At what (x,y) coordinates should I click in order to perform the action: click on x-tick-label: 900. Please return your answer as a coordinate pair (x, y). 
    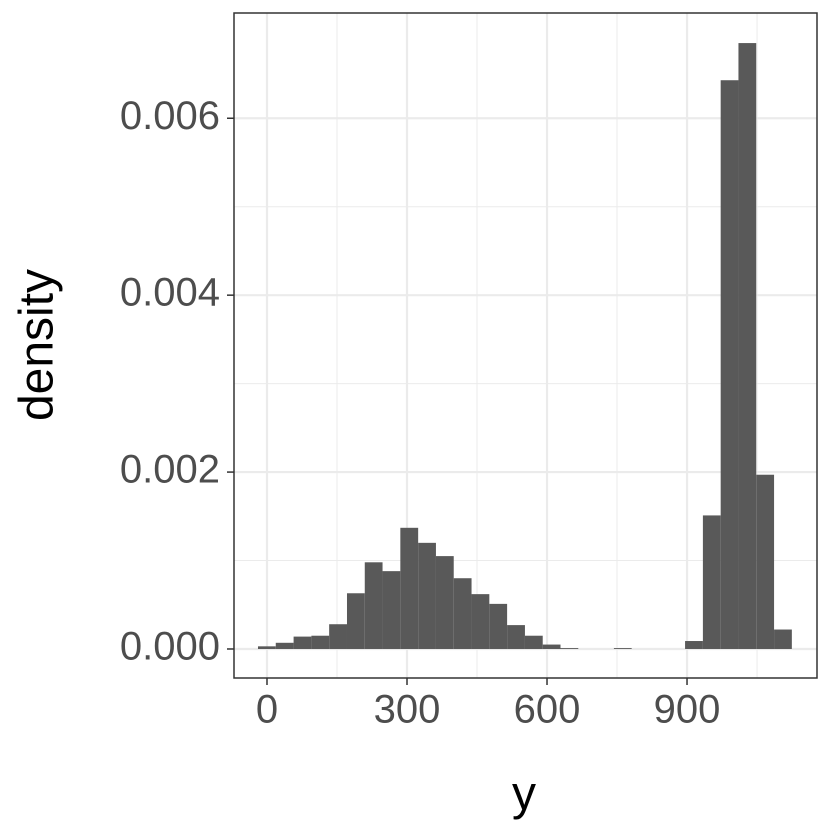
    Looking at the image, I should click on (687, 710).